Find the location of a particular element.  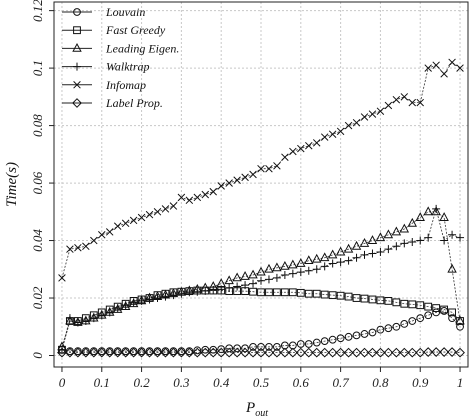

x-tick-label: 0.4 is located at coordinates (221, 382).